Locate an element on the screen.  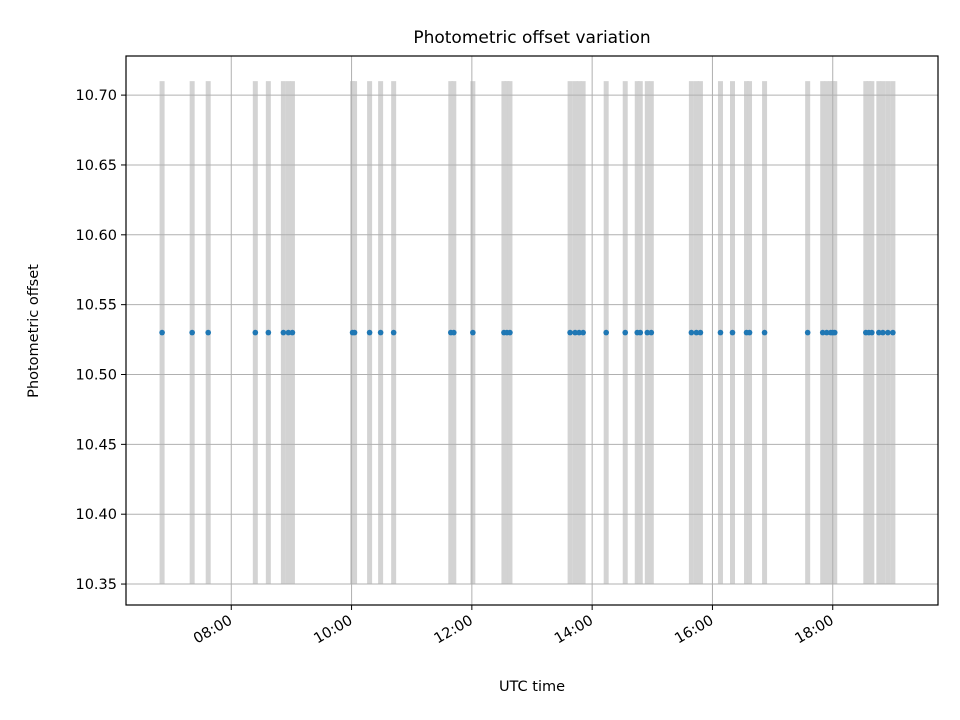
y-tick-label: 10.40 is located at coordinates (96, 515).